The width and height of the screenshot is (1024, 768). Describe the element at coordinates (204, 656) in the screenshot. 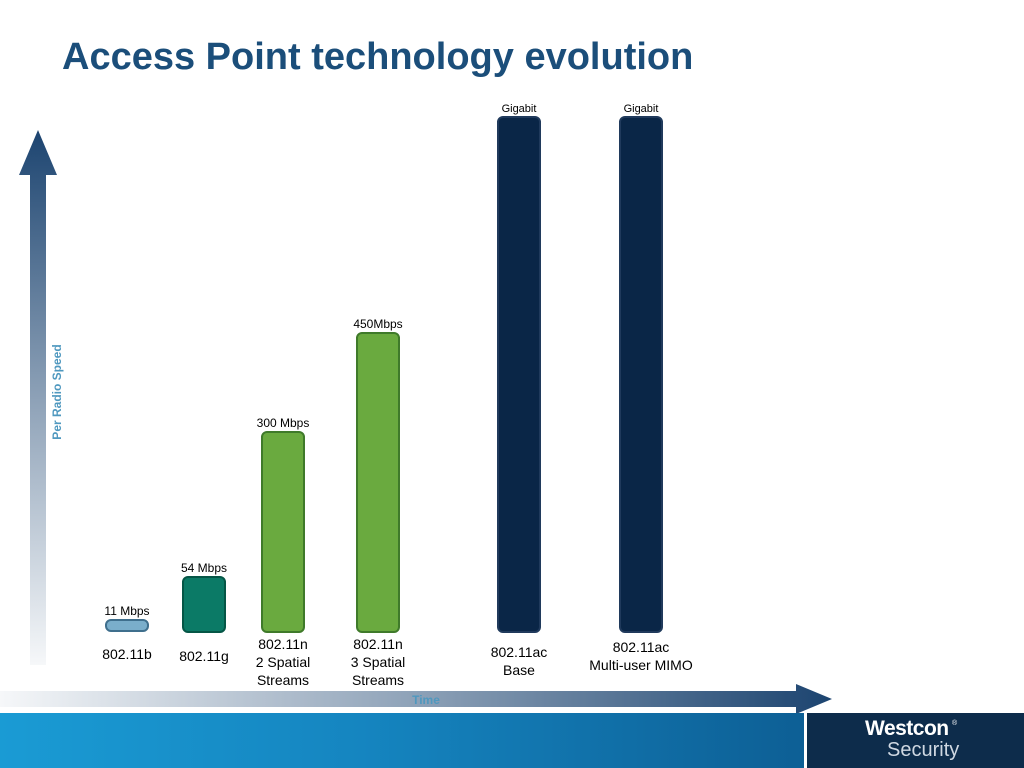

I see `category-label-2: 802.11g` at that location.